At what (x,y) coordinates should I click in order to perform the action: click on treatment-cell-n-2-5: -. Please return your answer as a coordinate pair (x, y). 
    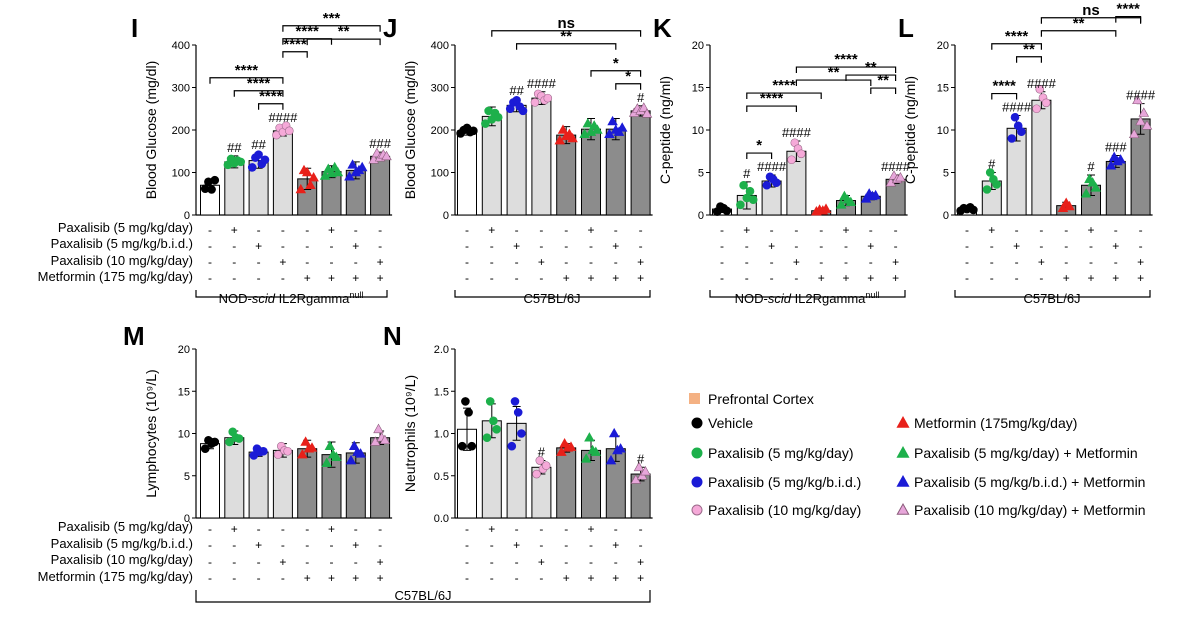
    Looking at the image, I should click on (591, 562).